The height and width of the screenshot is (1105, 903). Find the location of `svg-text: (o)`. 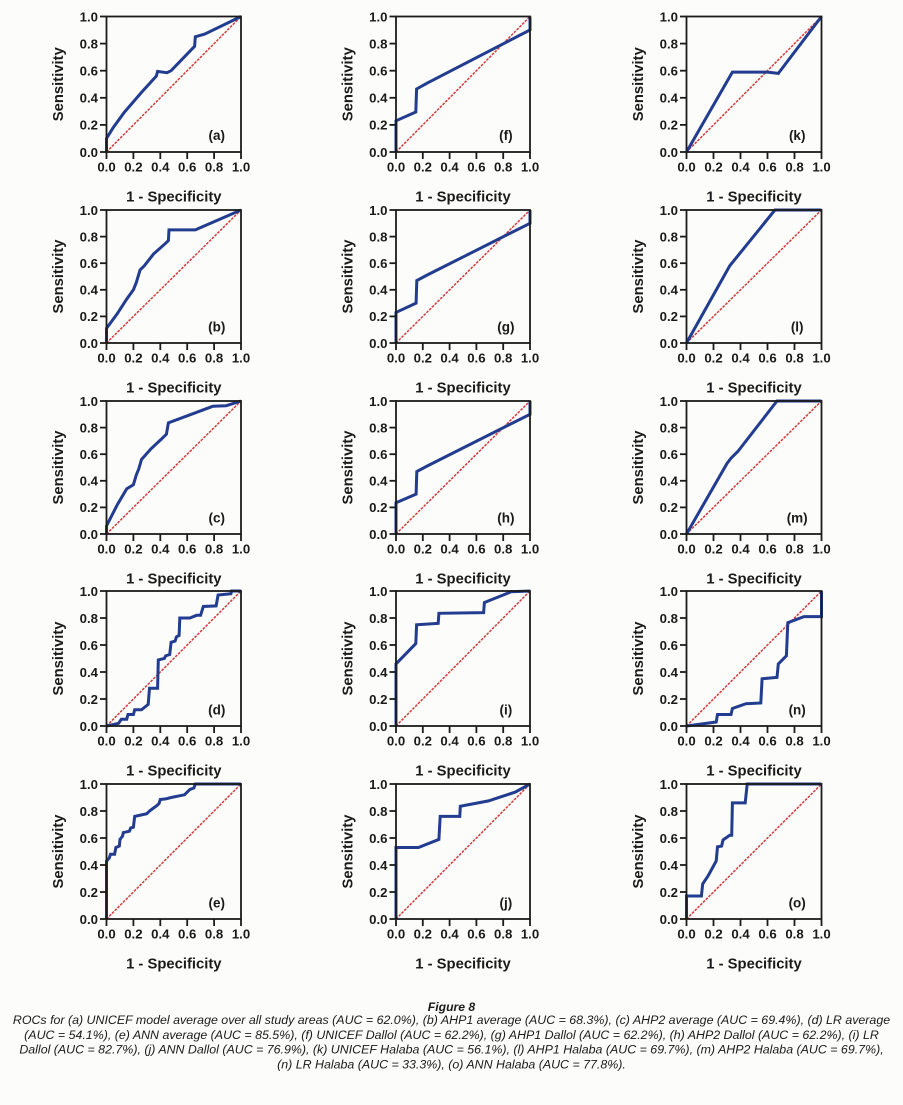

svg-text: (o) is located at coordinates (797, 902).